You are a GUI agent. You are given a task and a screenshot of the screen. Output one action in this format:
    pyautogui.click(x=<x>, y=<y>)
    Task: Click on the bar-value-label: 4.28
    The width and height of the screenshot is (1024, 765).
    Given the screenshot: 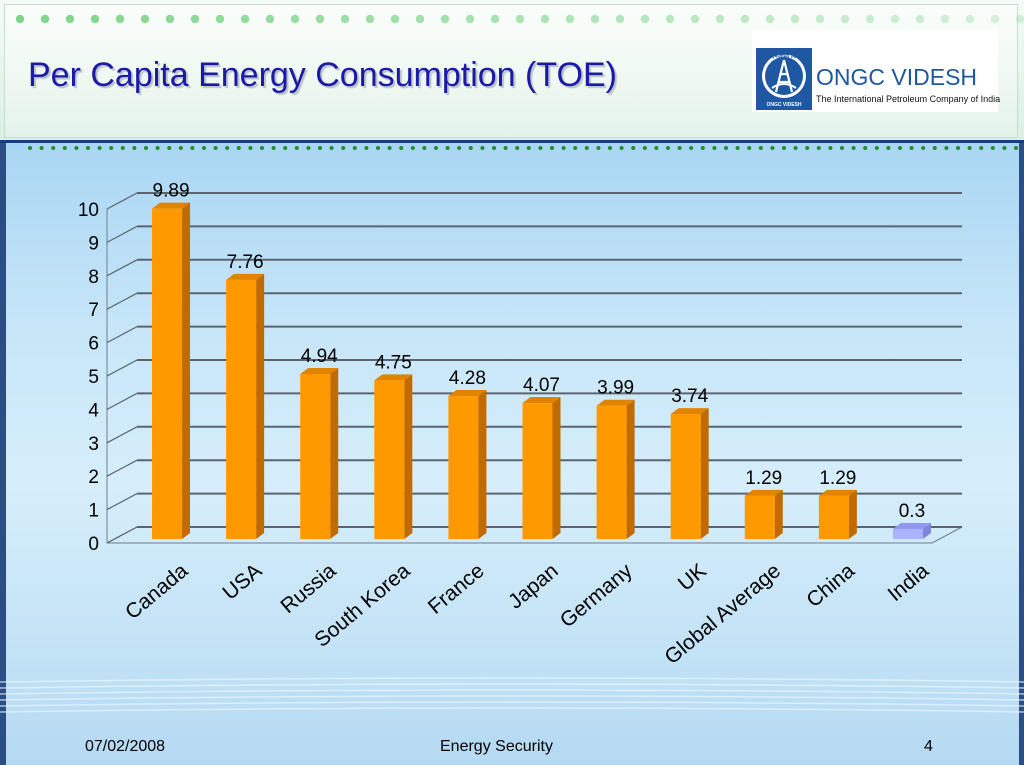 What is the action you would take?
    pyautogui.click(x=467, y=378)
    